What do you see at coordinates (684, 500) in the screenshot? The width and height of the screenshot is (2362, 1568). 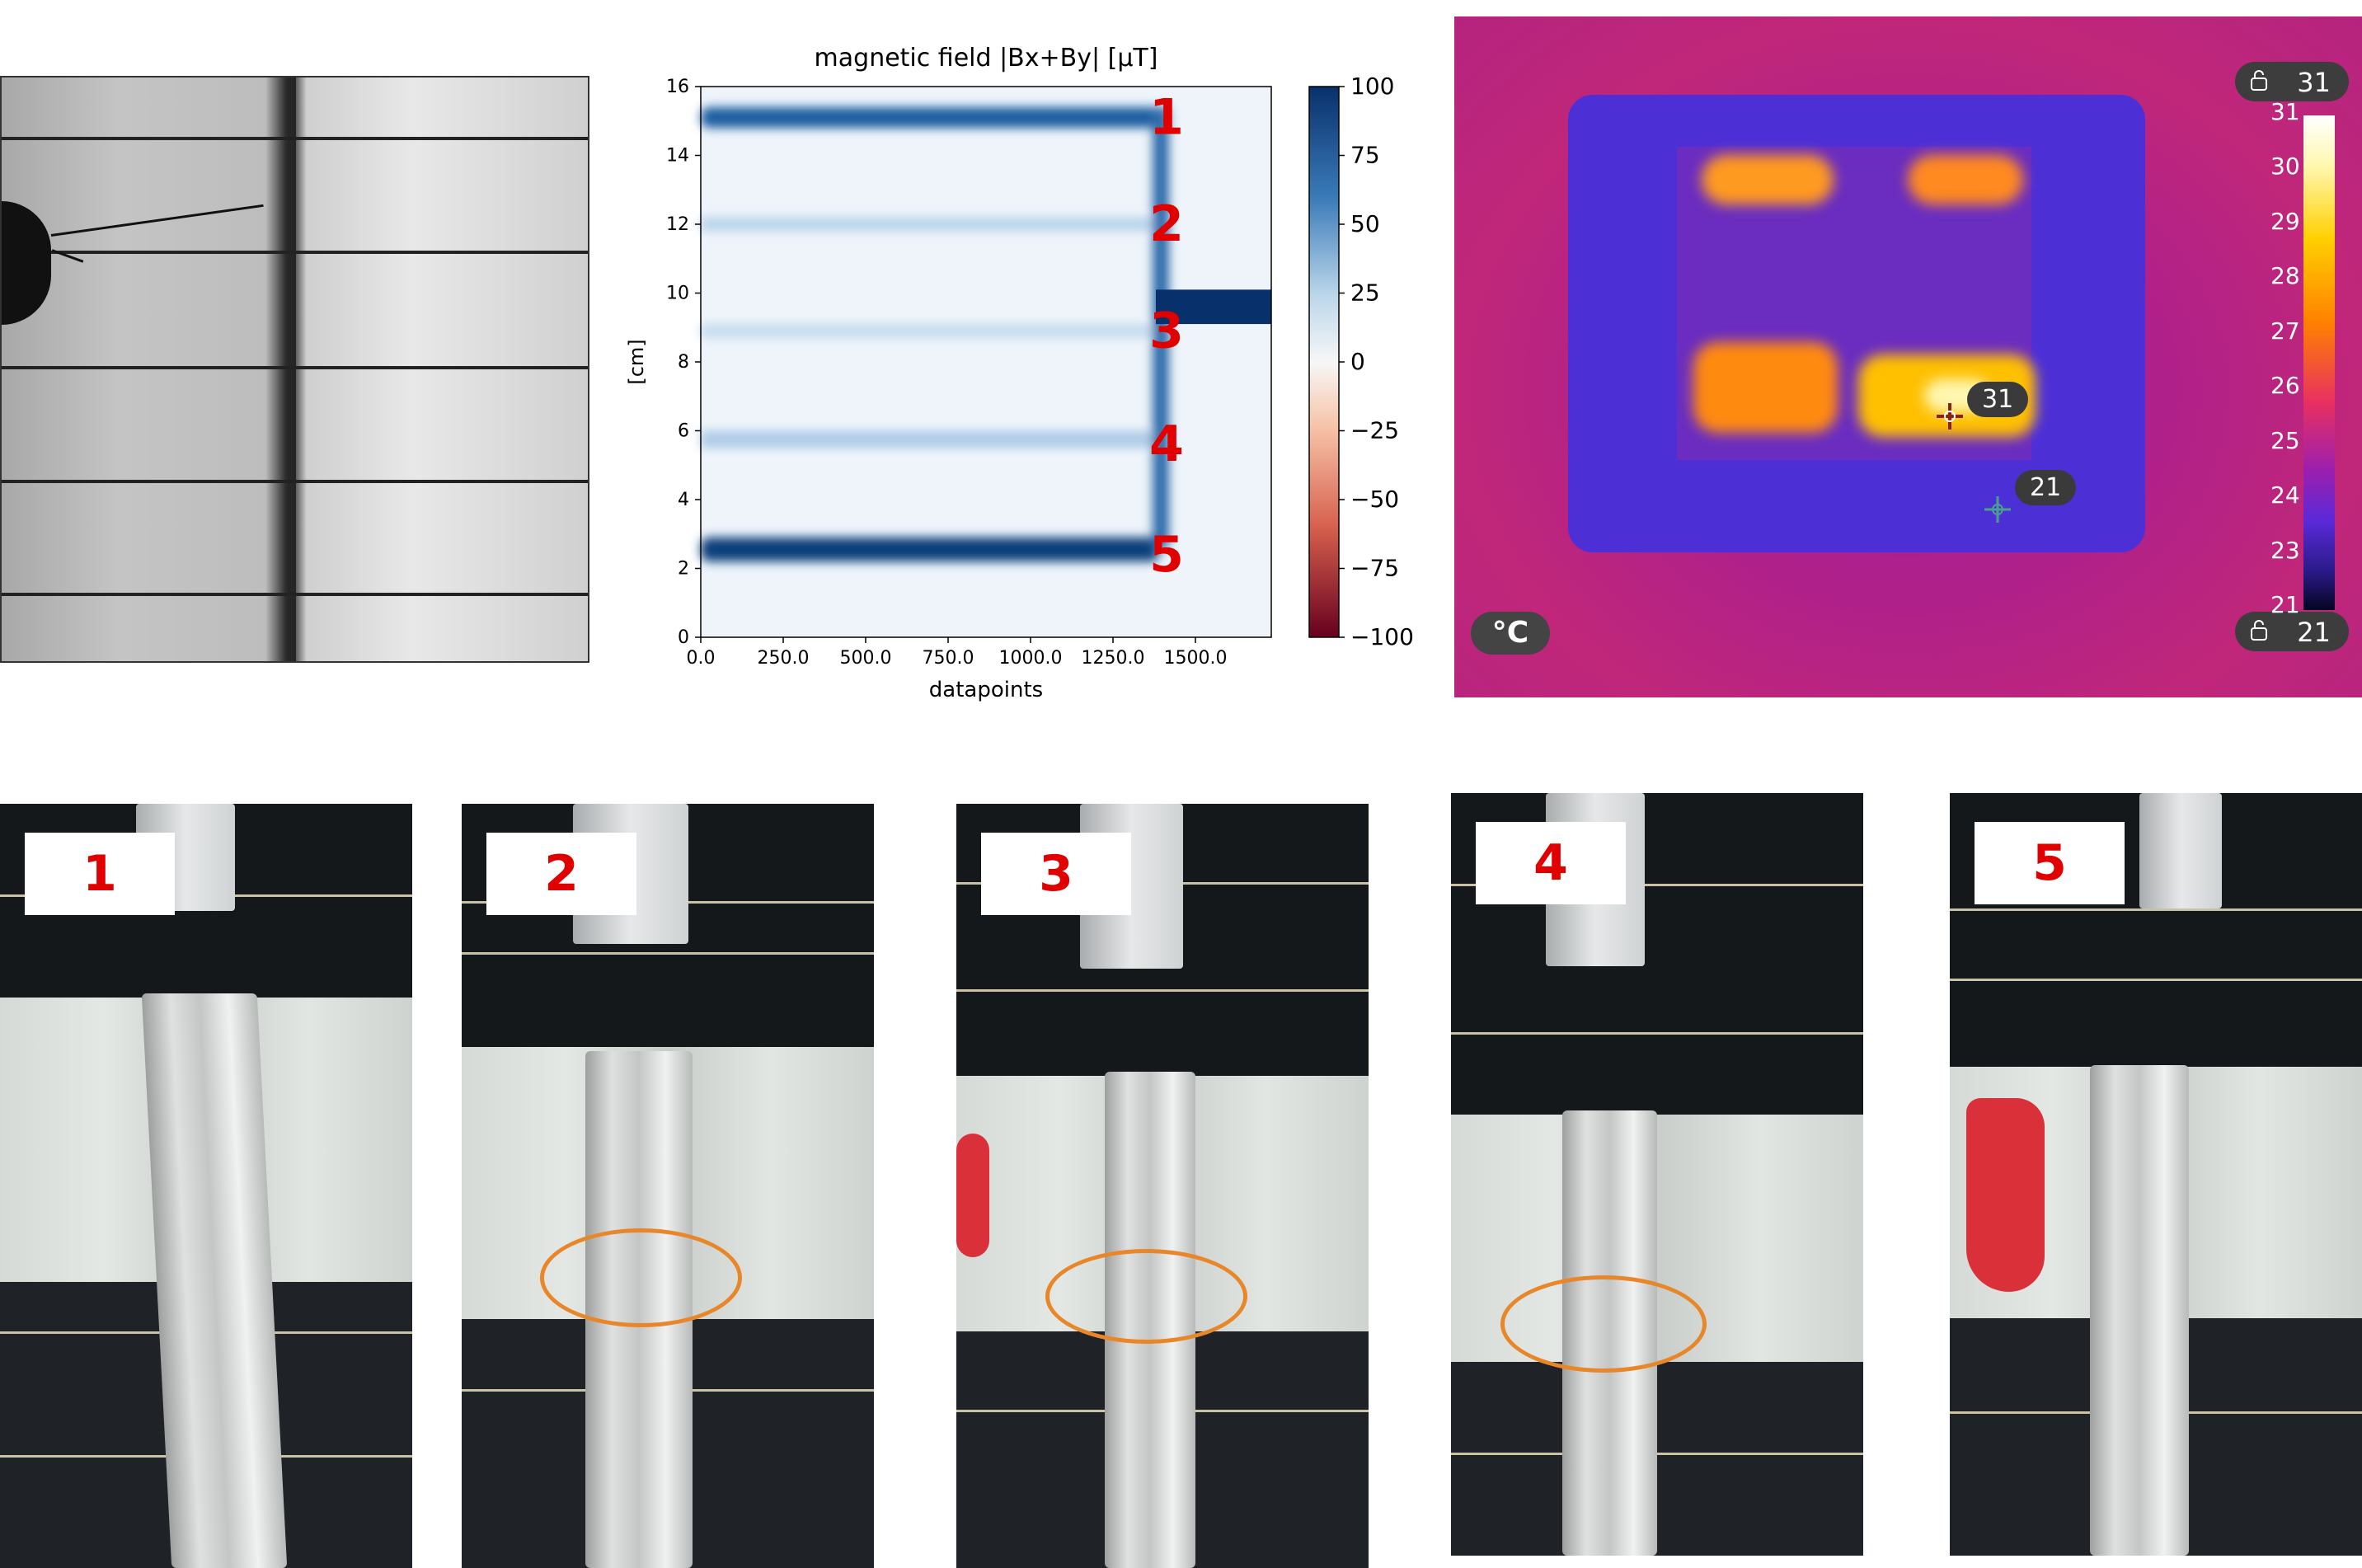 I see `y-tick-label: 4` at bounding box center [684, 500].